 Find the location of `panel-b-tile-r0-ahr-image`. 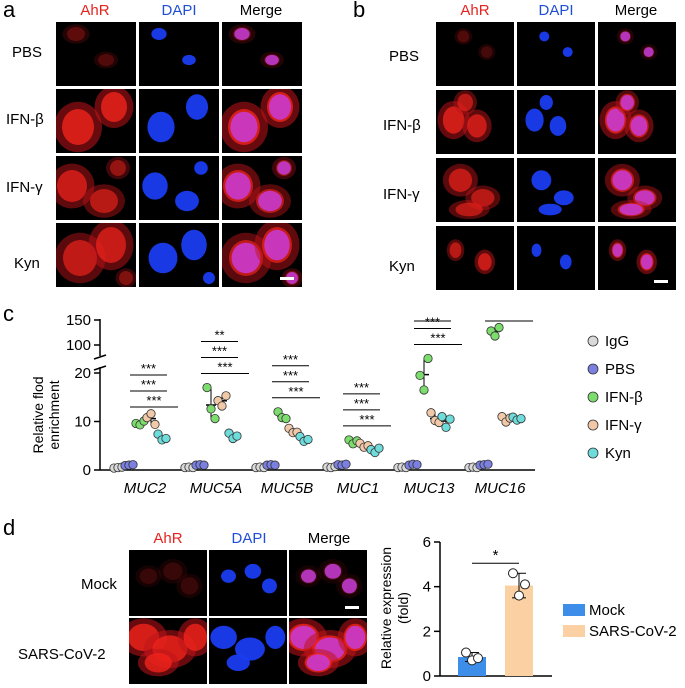

panel-b-tile-r0-ahr-image is located at coordinates (475, 44).